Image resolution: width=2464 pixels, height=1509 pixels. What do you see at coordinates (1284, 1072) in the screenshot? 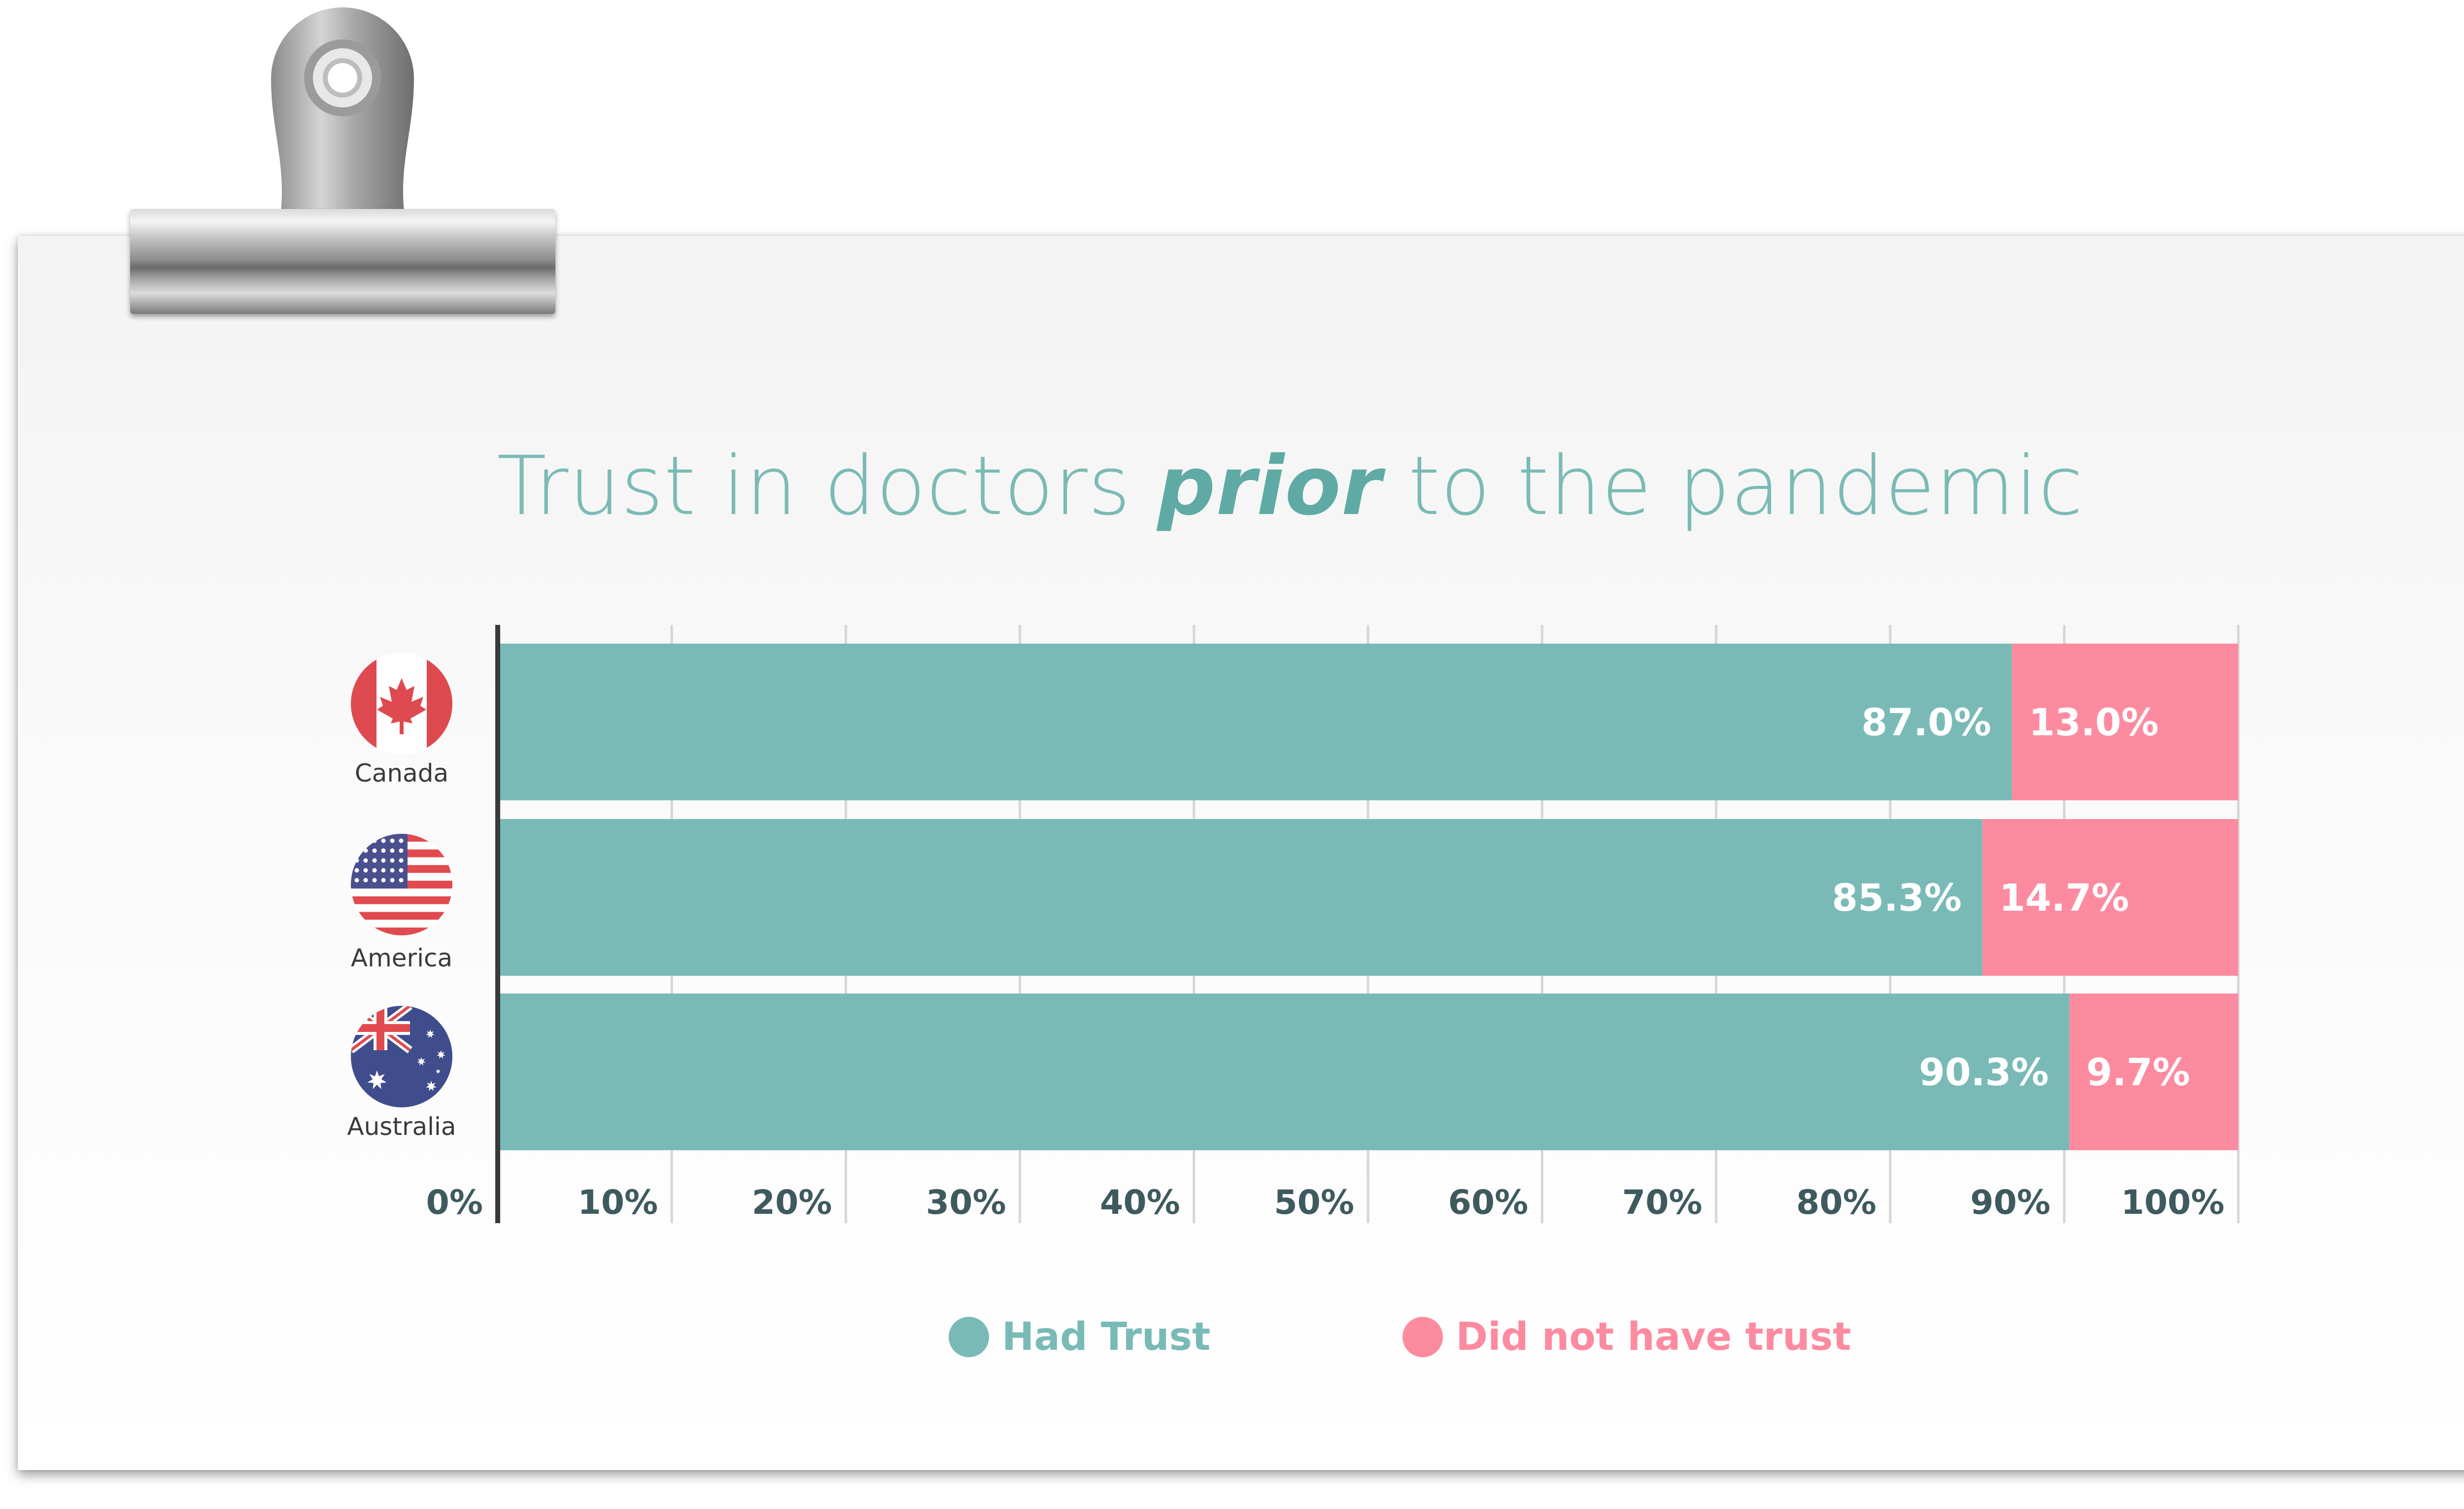
I see `bar-australia-had-trust` at bounding box center [1284, 1072].